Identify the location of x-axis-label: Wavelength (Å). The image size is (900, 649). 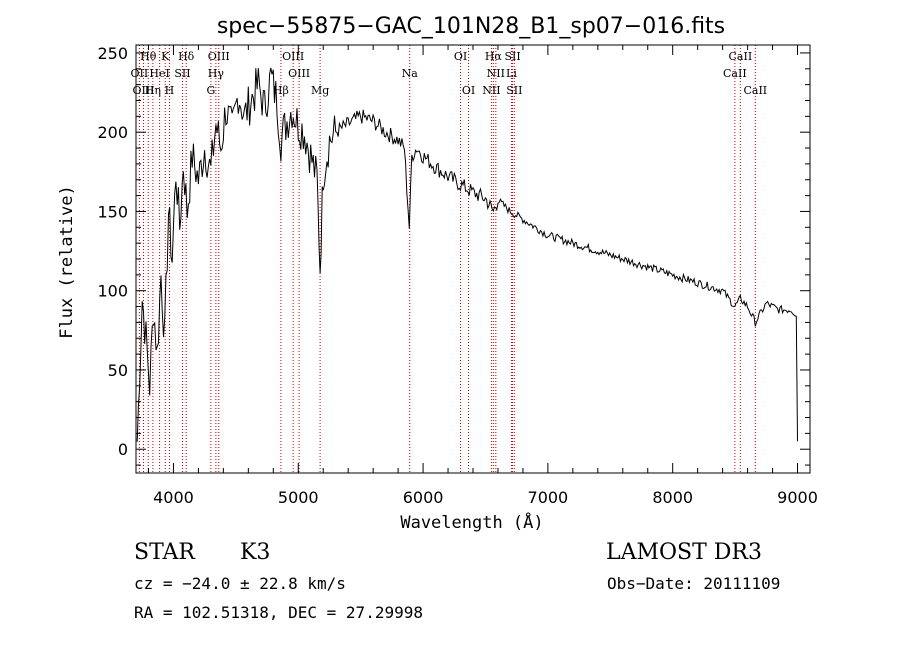
(471, 522).